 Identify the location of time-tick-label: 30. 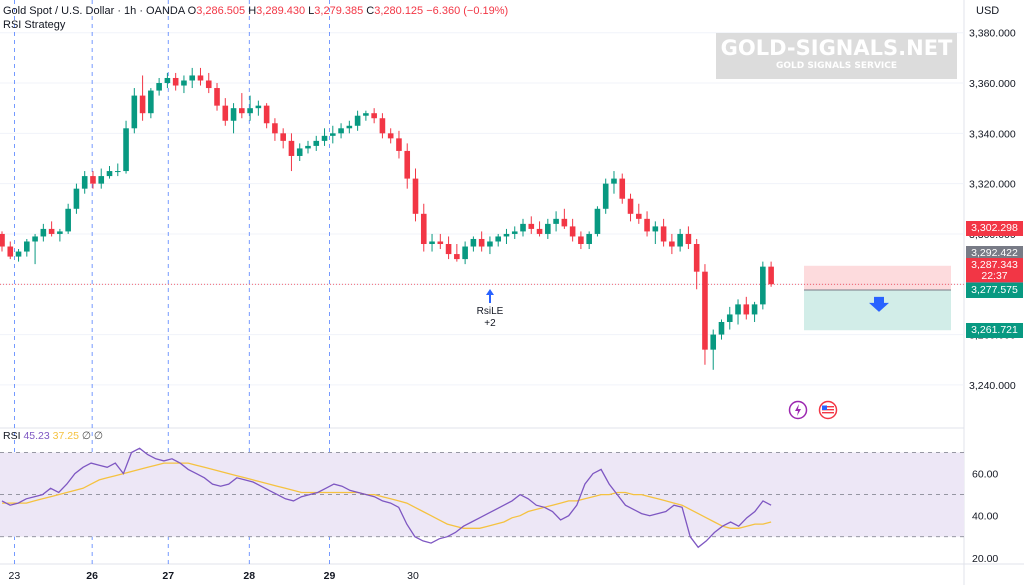
(413, 576).